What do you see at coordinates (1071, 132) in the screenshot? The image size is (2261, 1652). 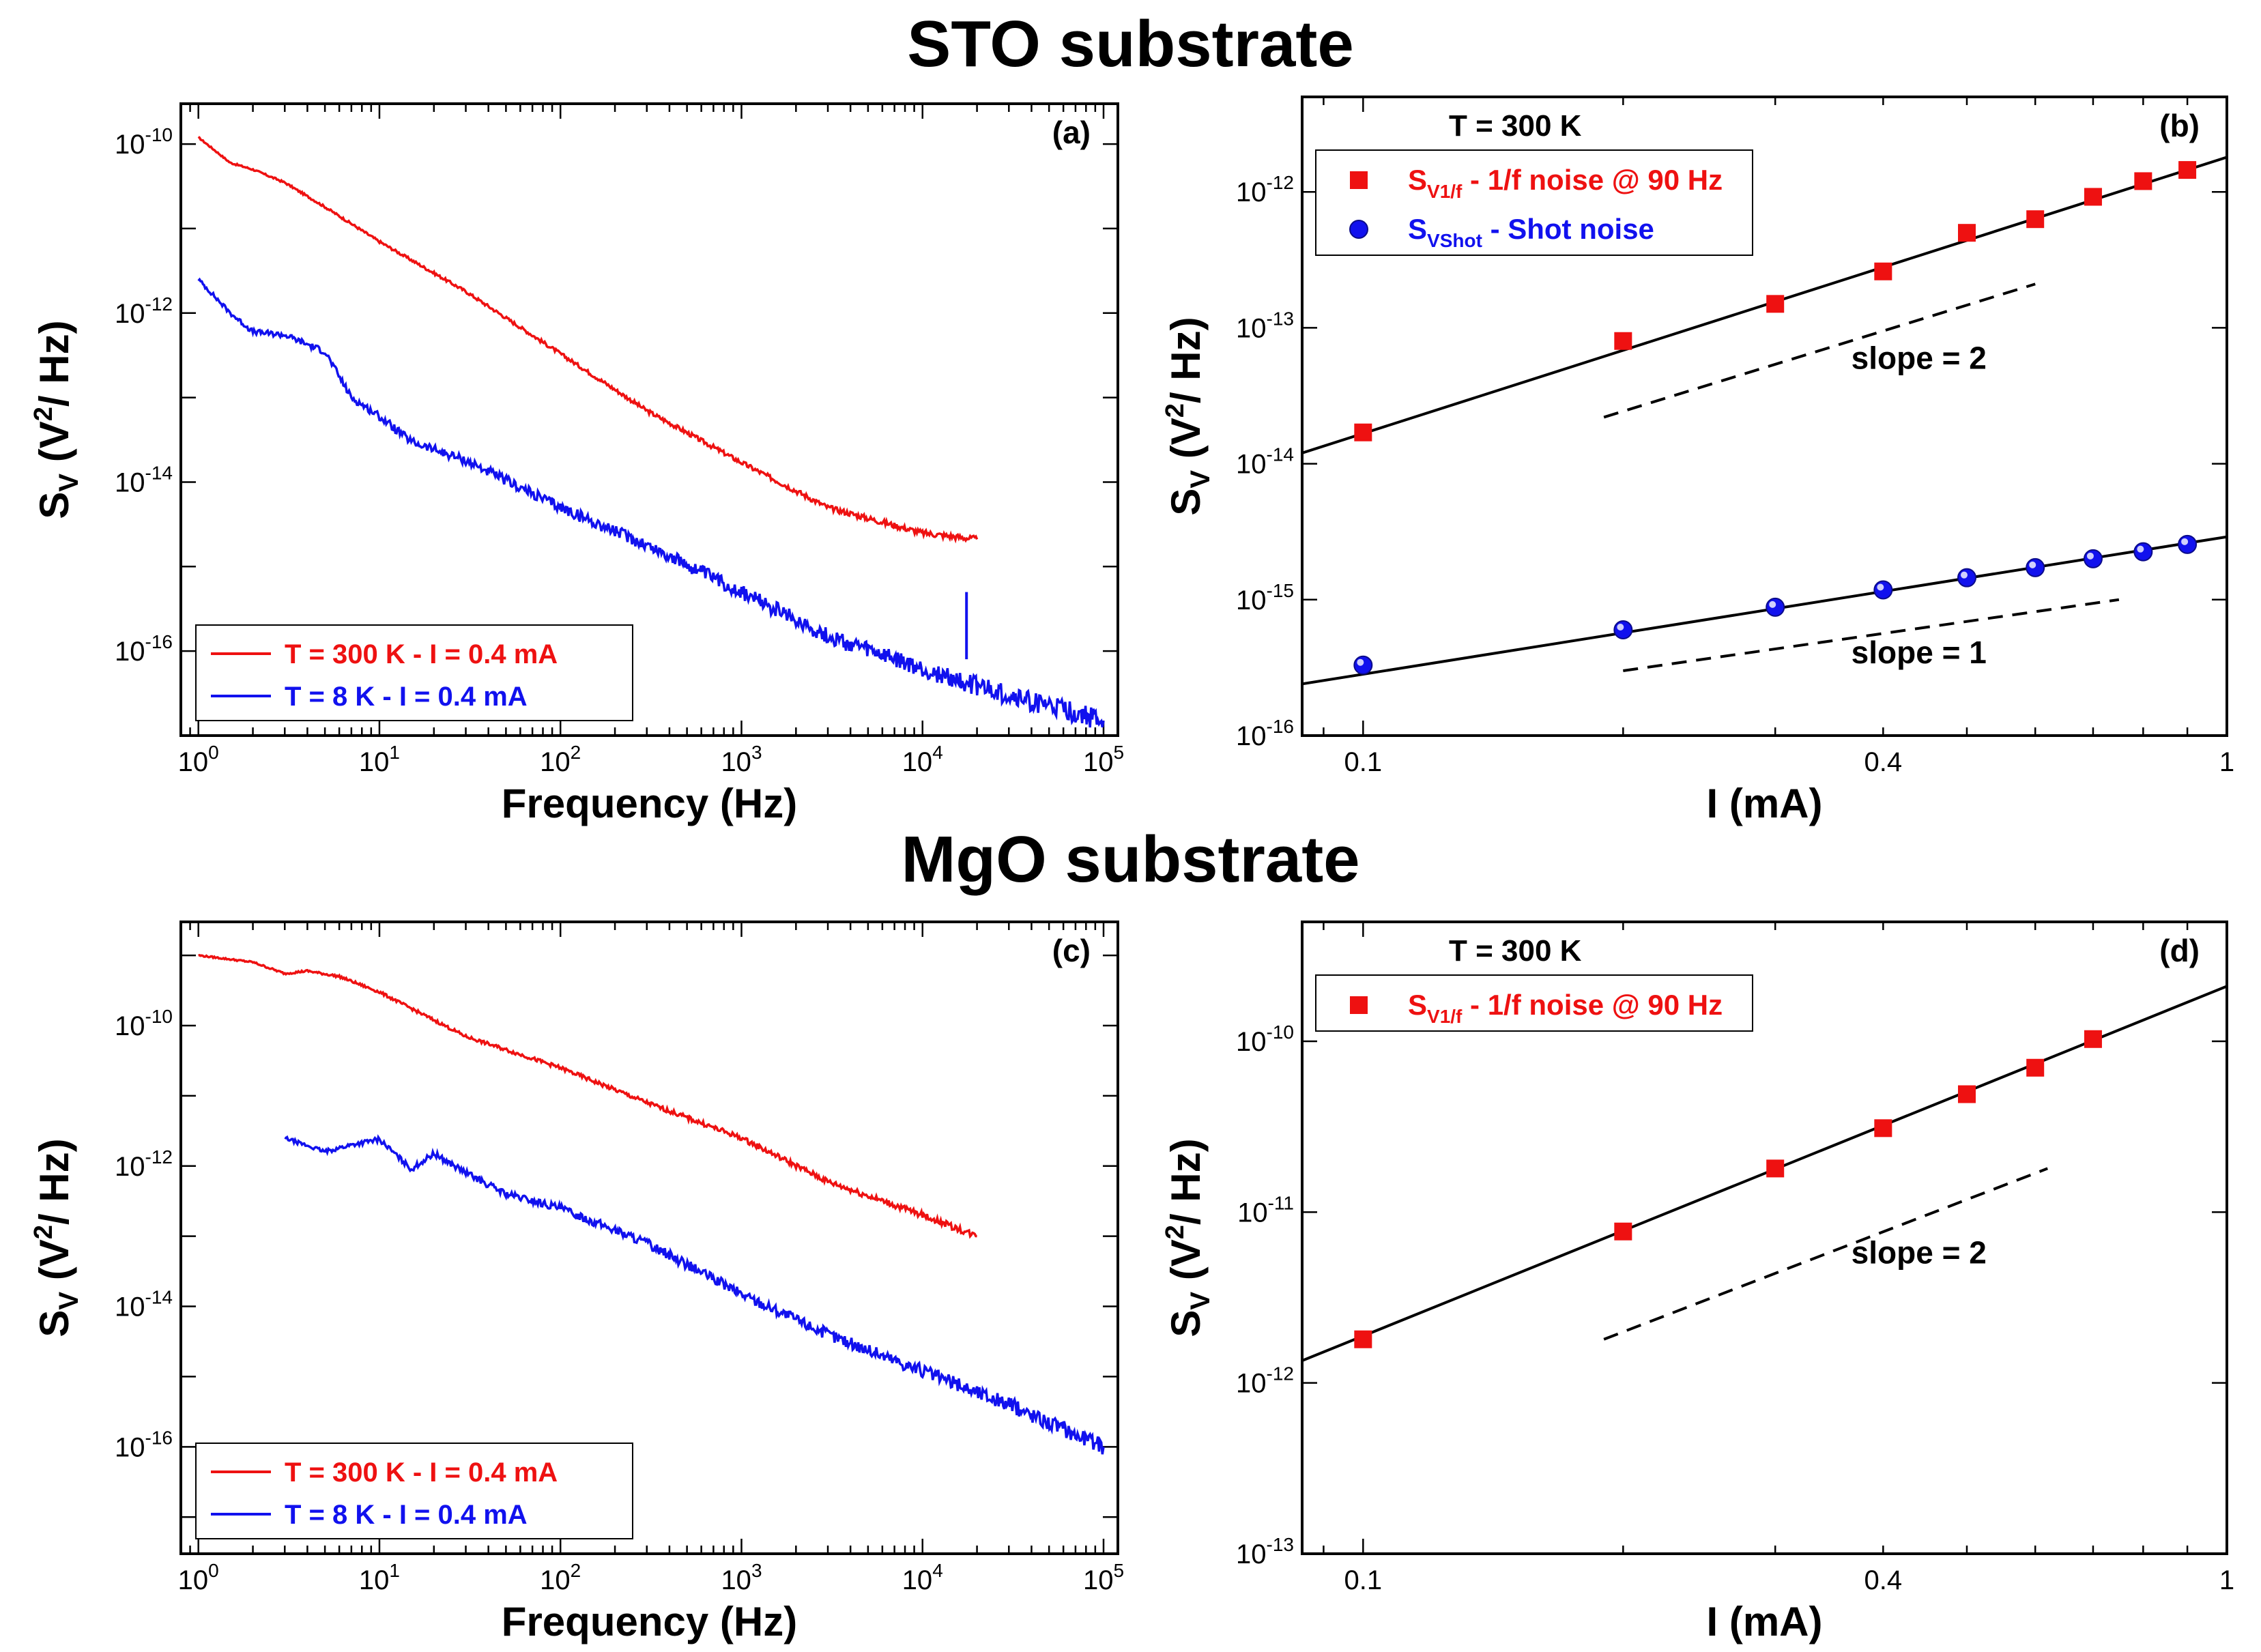 I see `panel-label: (a)` at bounding box center [1071, 132].